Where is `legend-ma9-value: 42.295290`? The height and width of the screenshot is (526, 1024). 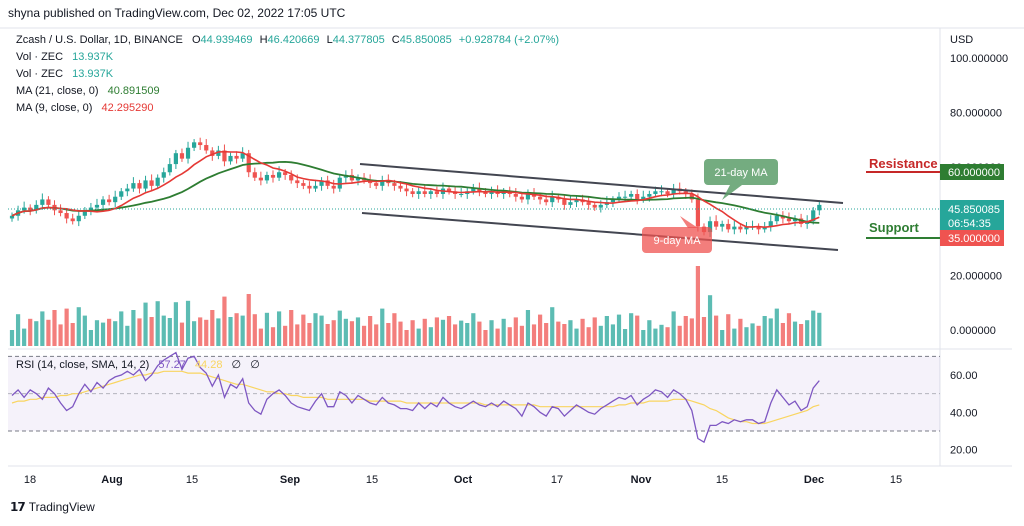
legend-ma9-value: 42.295290 is located at coordinates (127, 108).